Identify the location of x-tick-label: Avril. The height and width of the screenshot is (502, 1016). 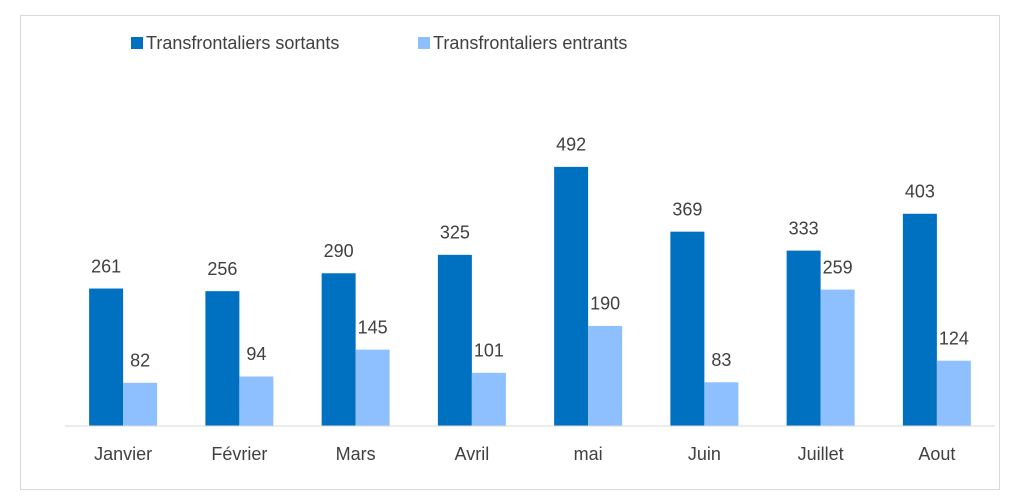
(472, 454).